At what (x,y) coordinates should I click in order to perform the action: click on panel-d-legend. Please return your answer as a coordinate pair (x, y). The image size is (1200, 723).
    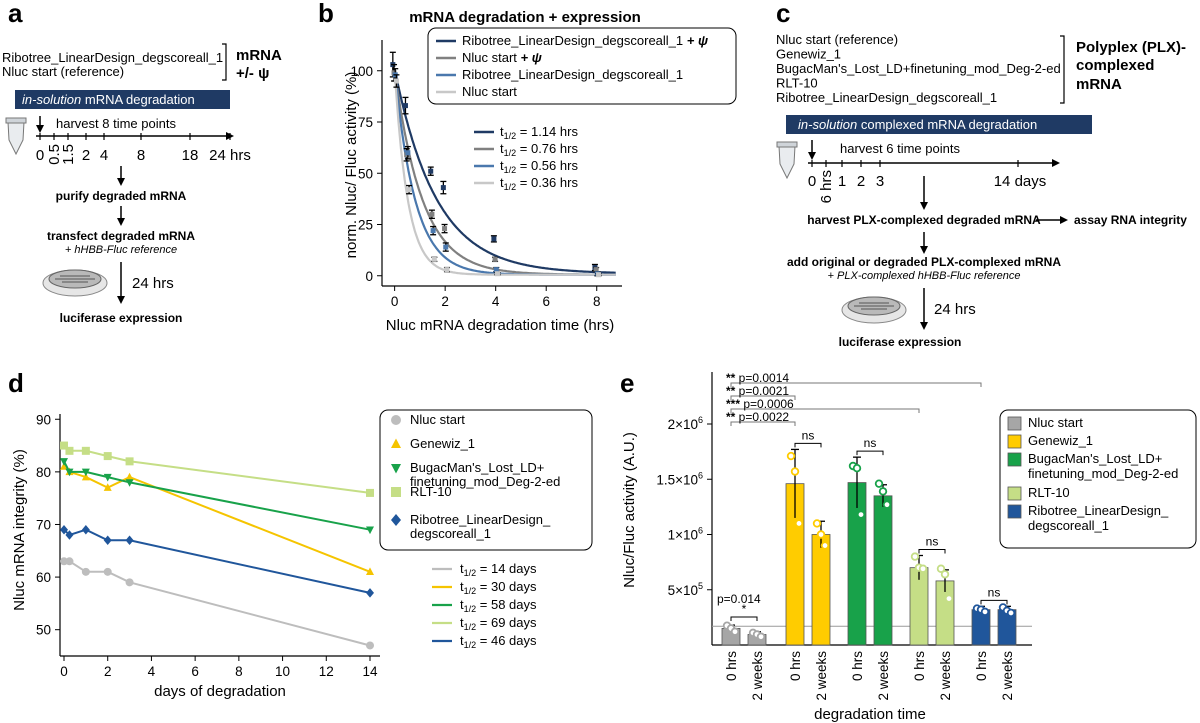
    Looking at the image, I should click on (486, 480).